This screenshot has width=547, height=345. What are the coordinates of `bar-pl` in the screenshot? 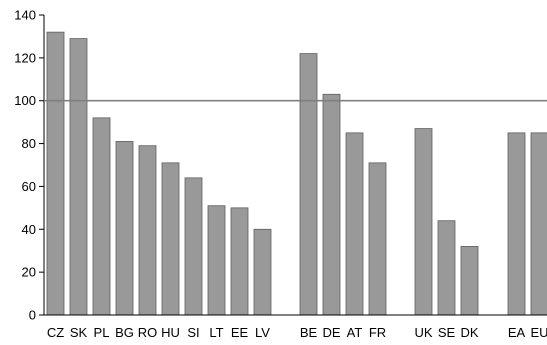 It's located at (101, 216).